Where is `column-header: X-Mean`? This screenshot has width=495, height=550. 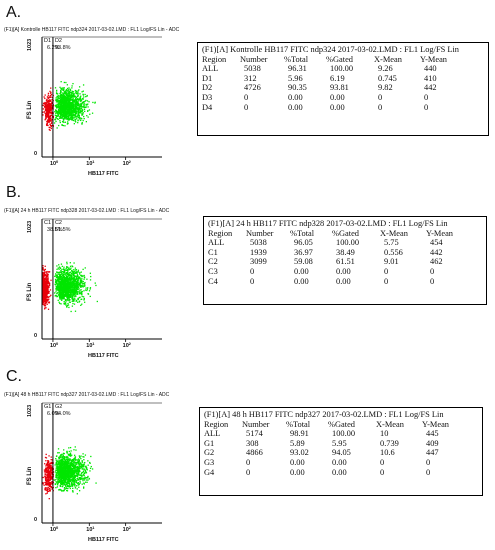
column-header: X-Mean is located at coordinates (394, 233).